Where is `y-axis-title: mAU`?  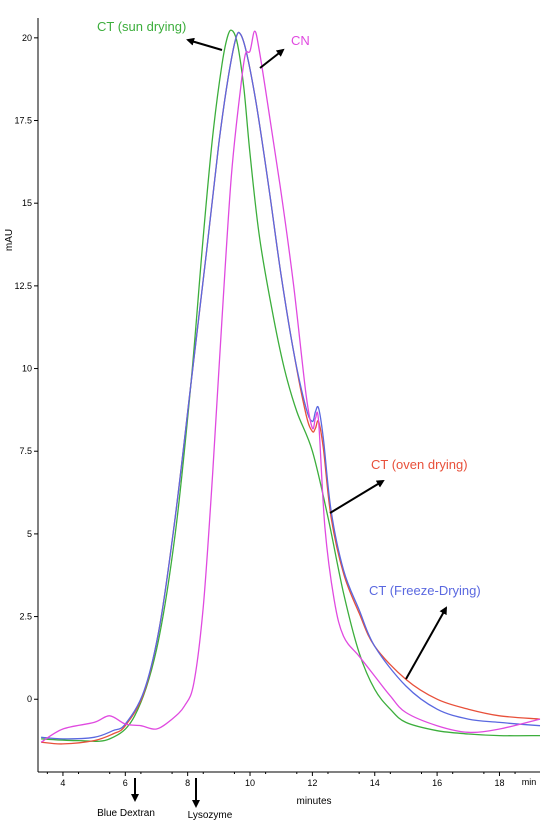
y-axis-title: mAU is located at coordinates (9, 240).